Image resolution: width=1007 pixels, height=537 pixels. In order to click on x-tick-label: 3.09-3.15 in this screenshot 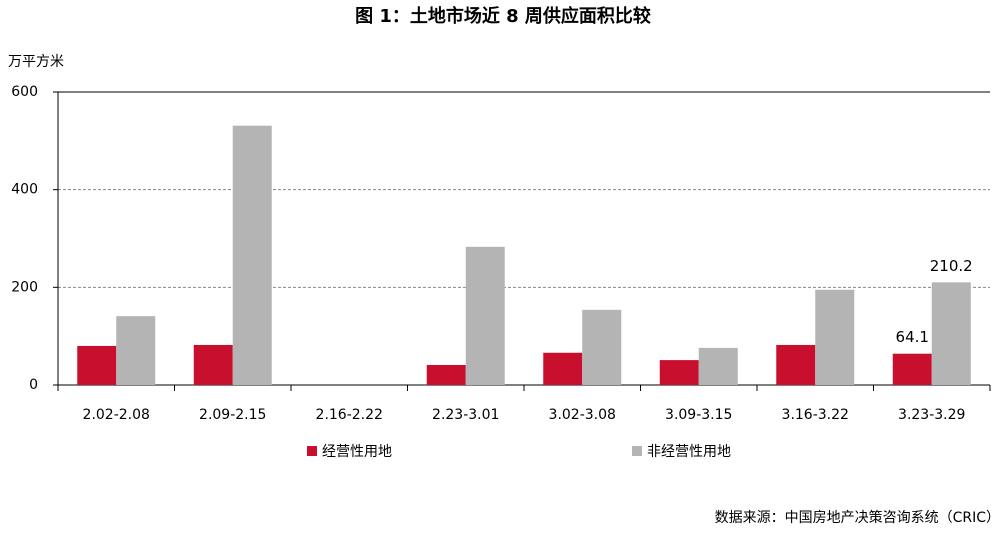, I will do `click(698, 415)`.